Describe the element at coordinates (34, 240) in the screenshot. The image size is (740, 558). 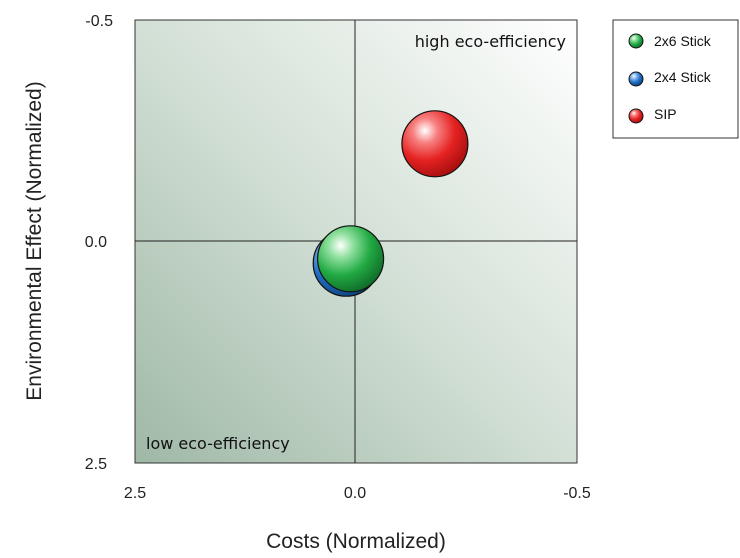
I see `y-axis-label: Environmental Effect (Normalized)` at that location.